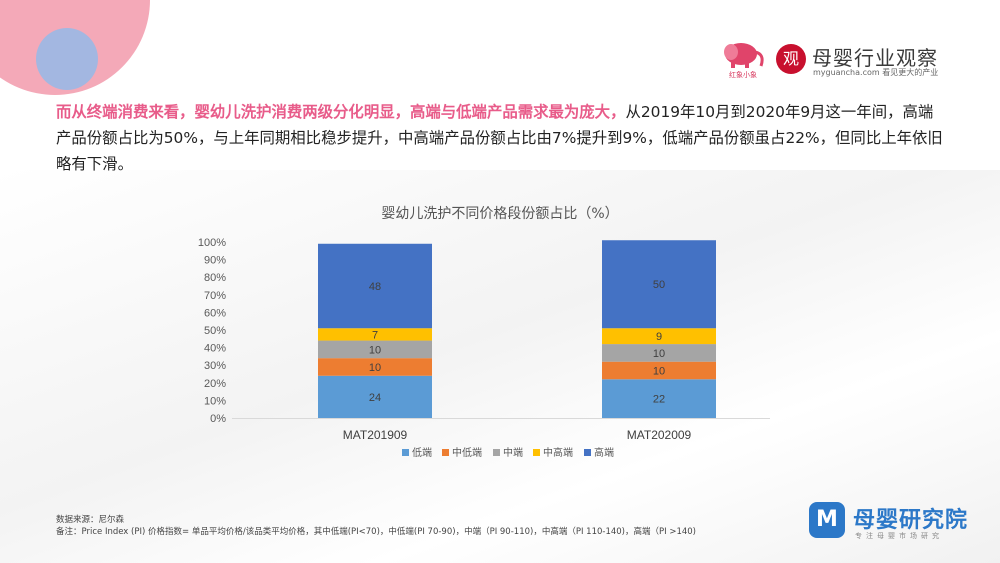  I want to click on data-label: 24, so click(375, 398).